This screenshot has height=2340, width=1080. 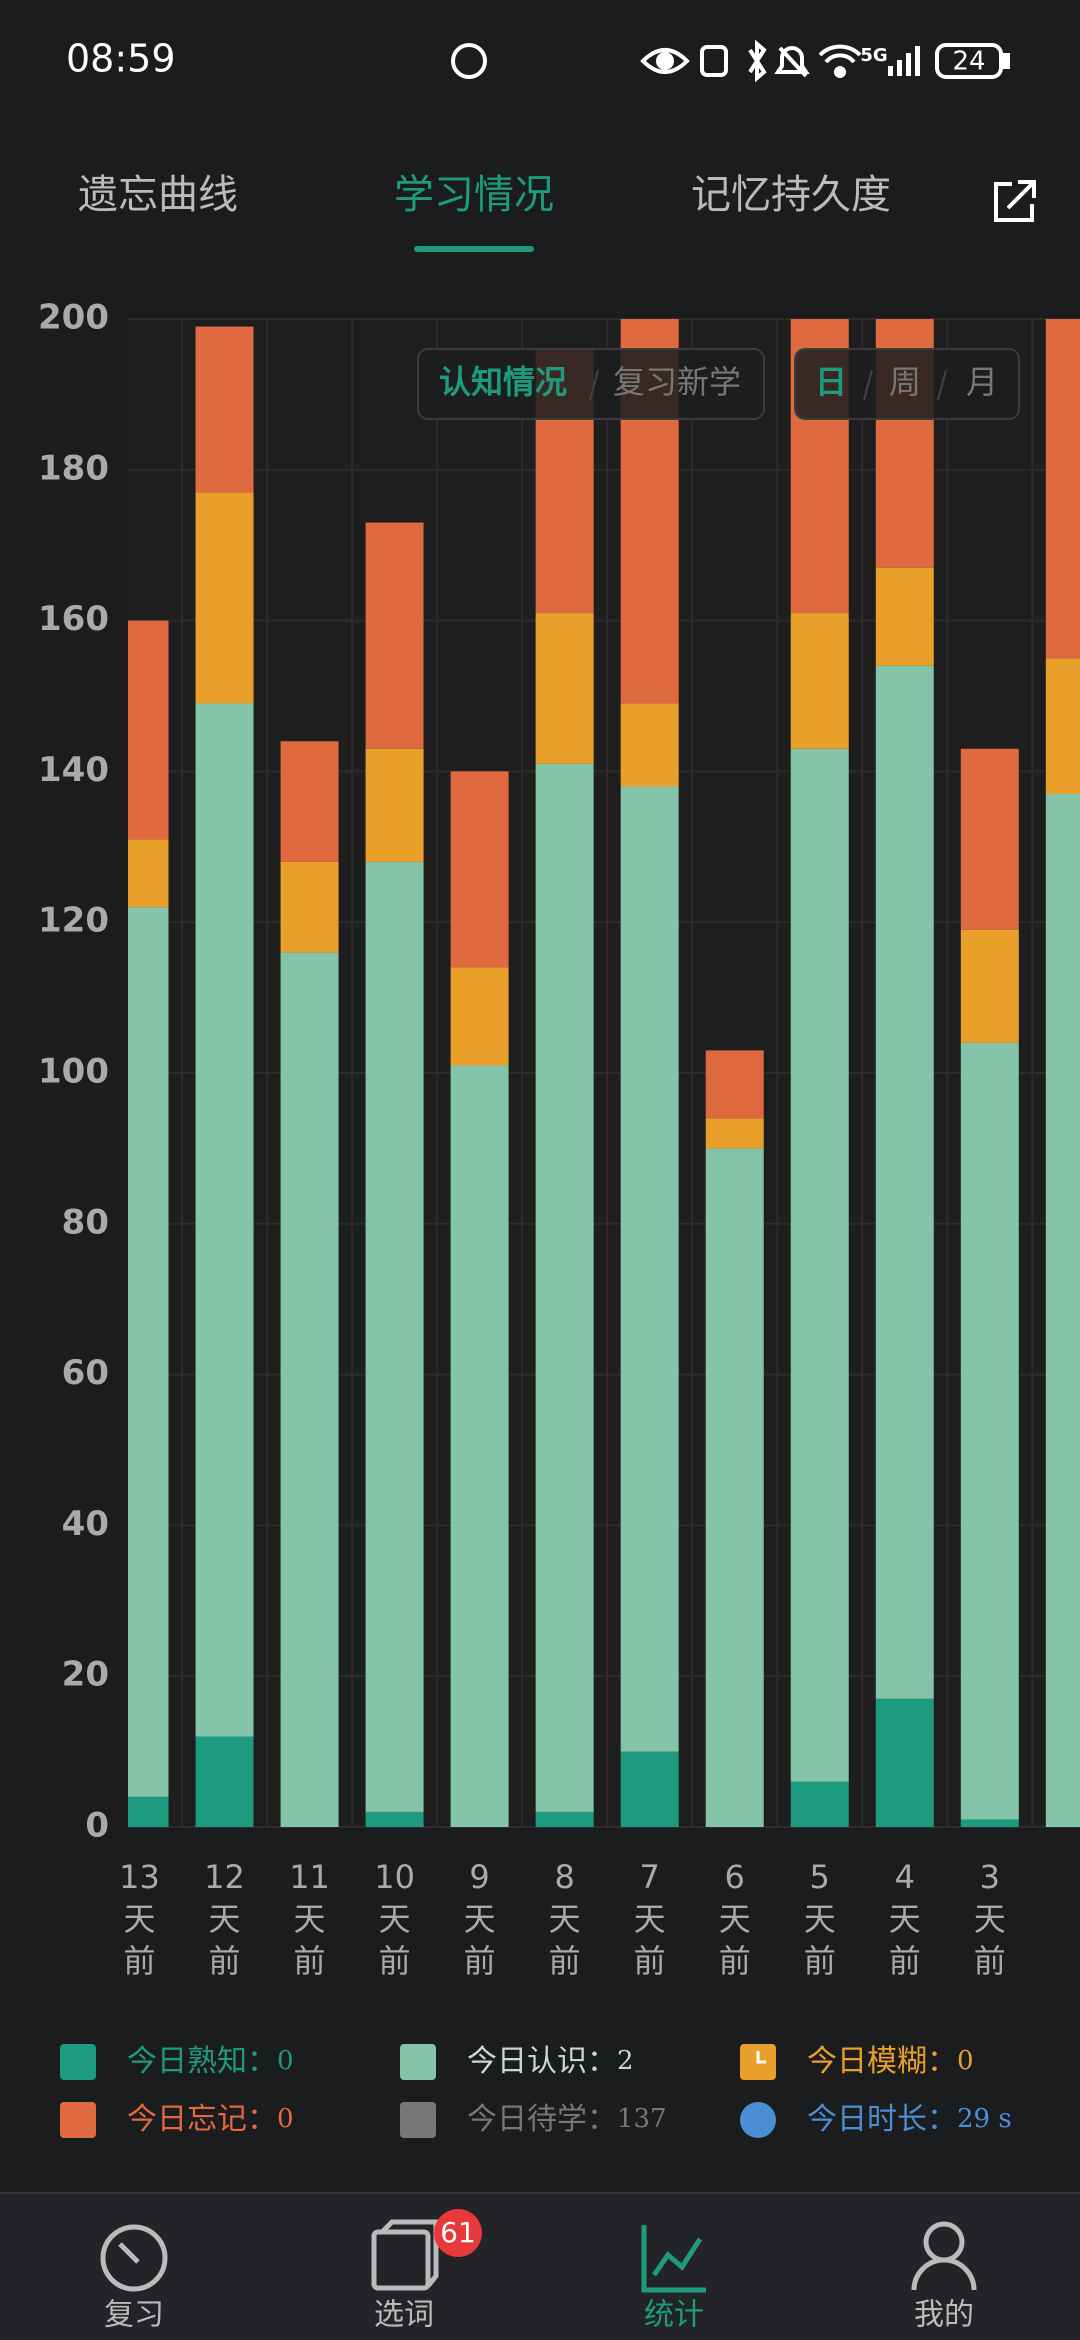 What do you see at coordinates (673, 2259) in the screenshot?
I see `stats-icon` at bounding box center [673, 2259].